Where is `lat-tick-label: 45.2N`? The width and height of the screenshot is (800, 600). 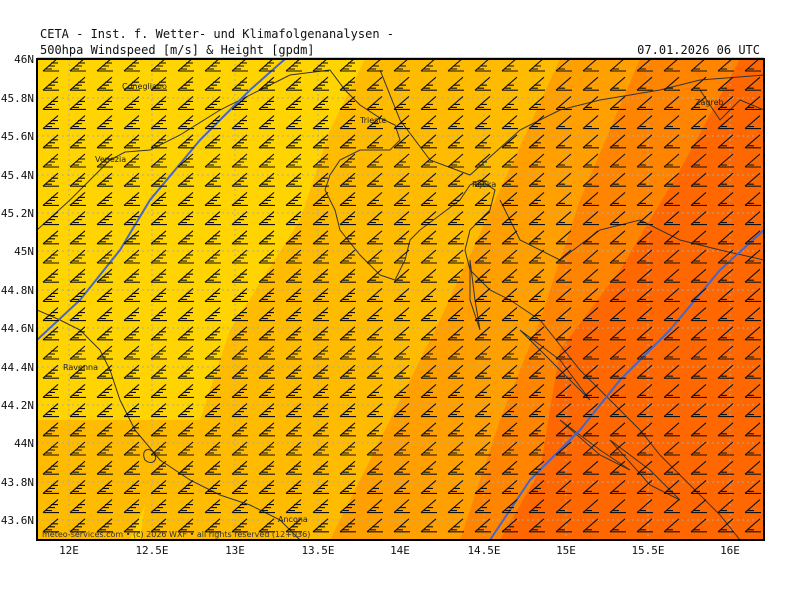 lat-tick-label: 45.2N is located at coordinates (17, 213).